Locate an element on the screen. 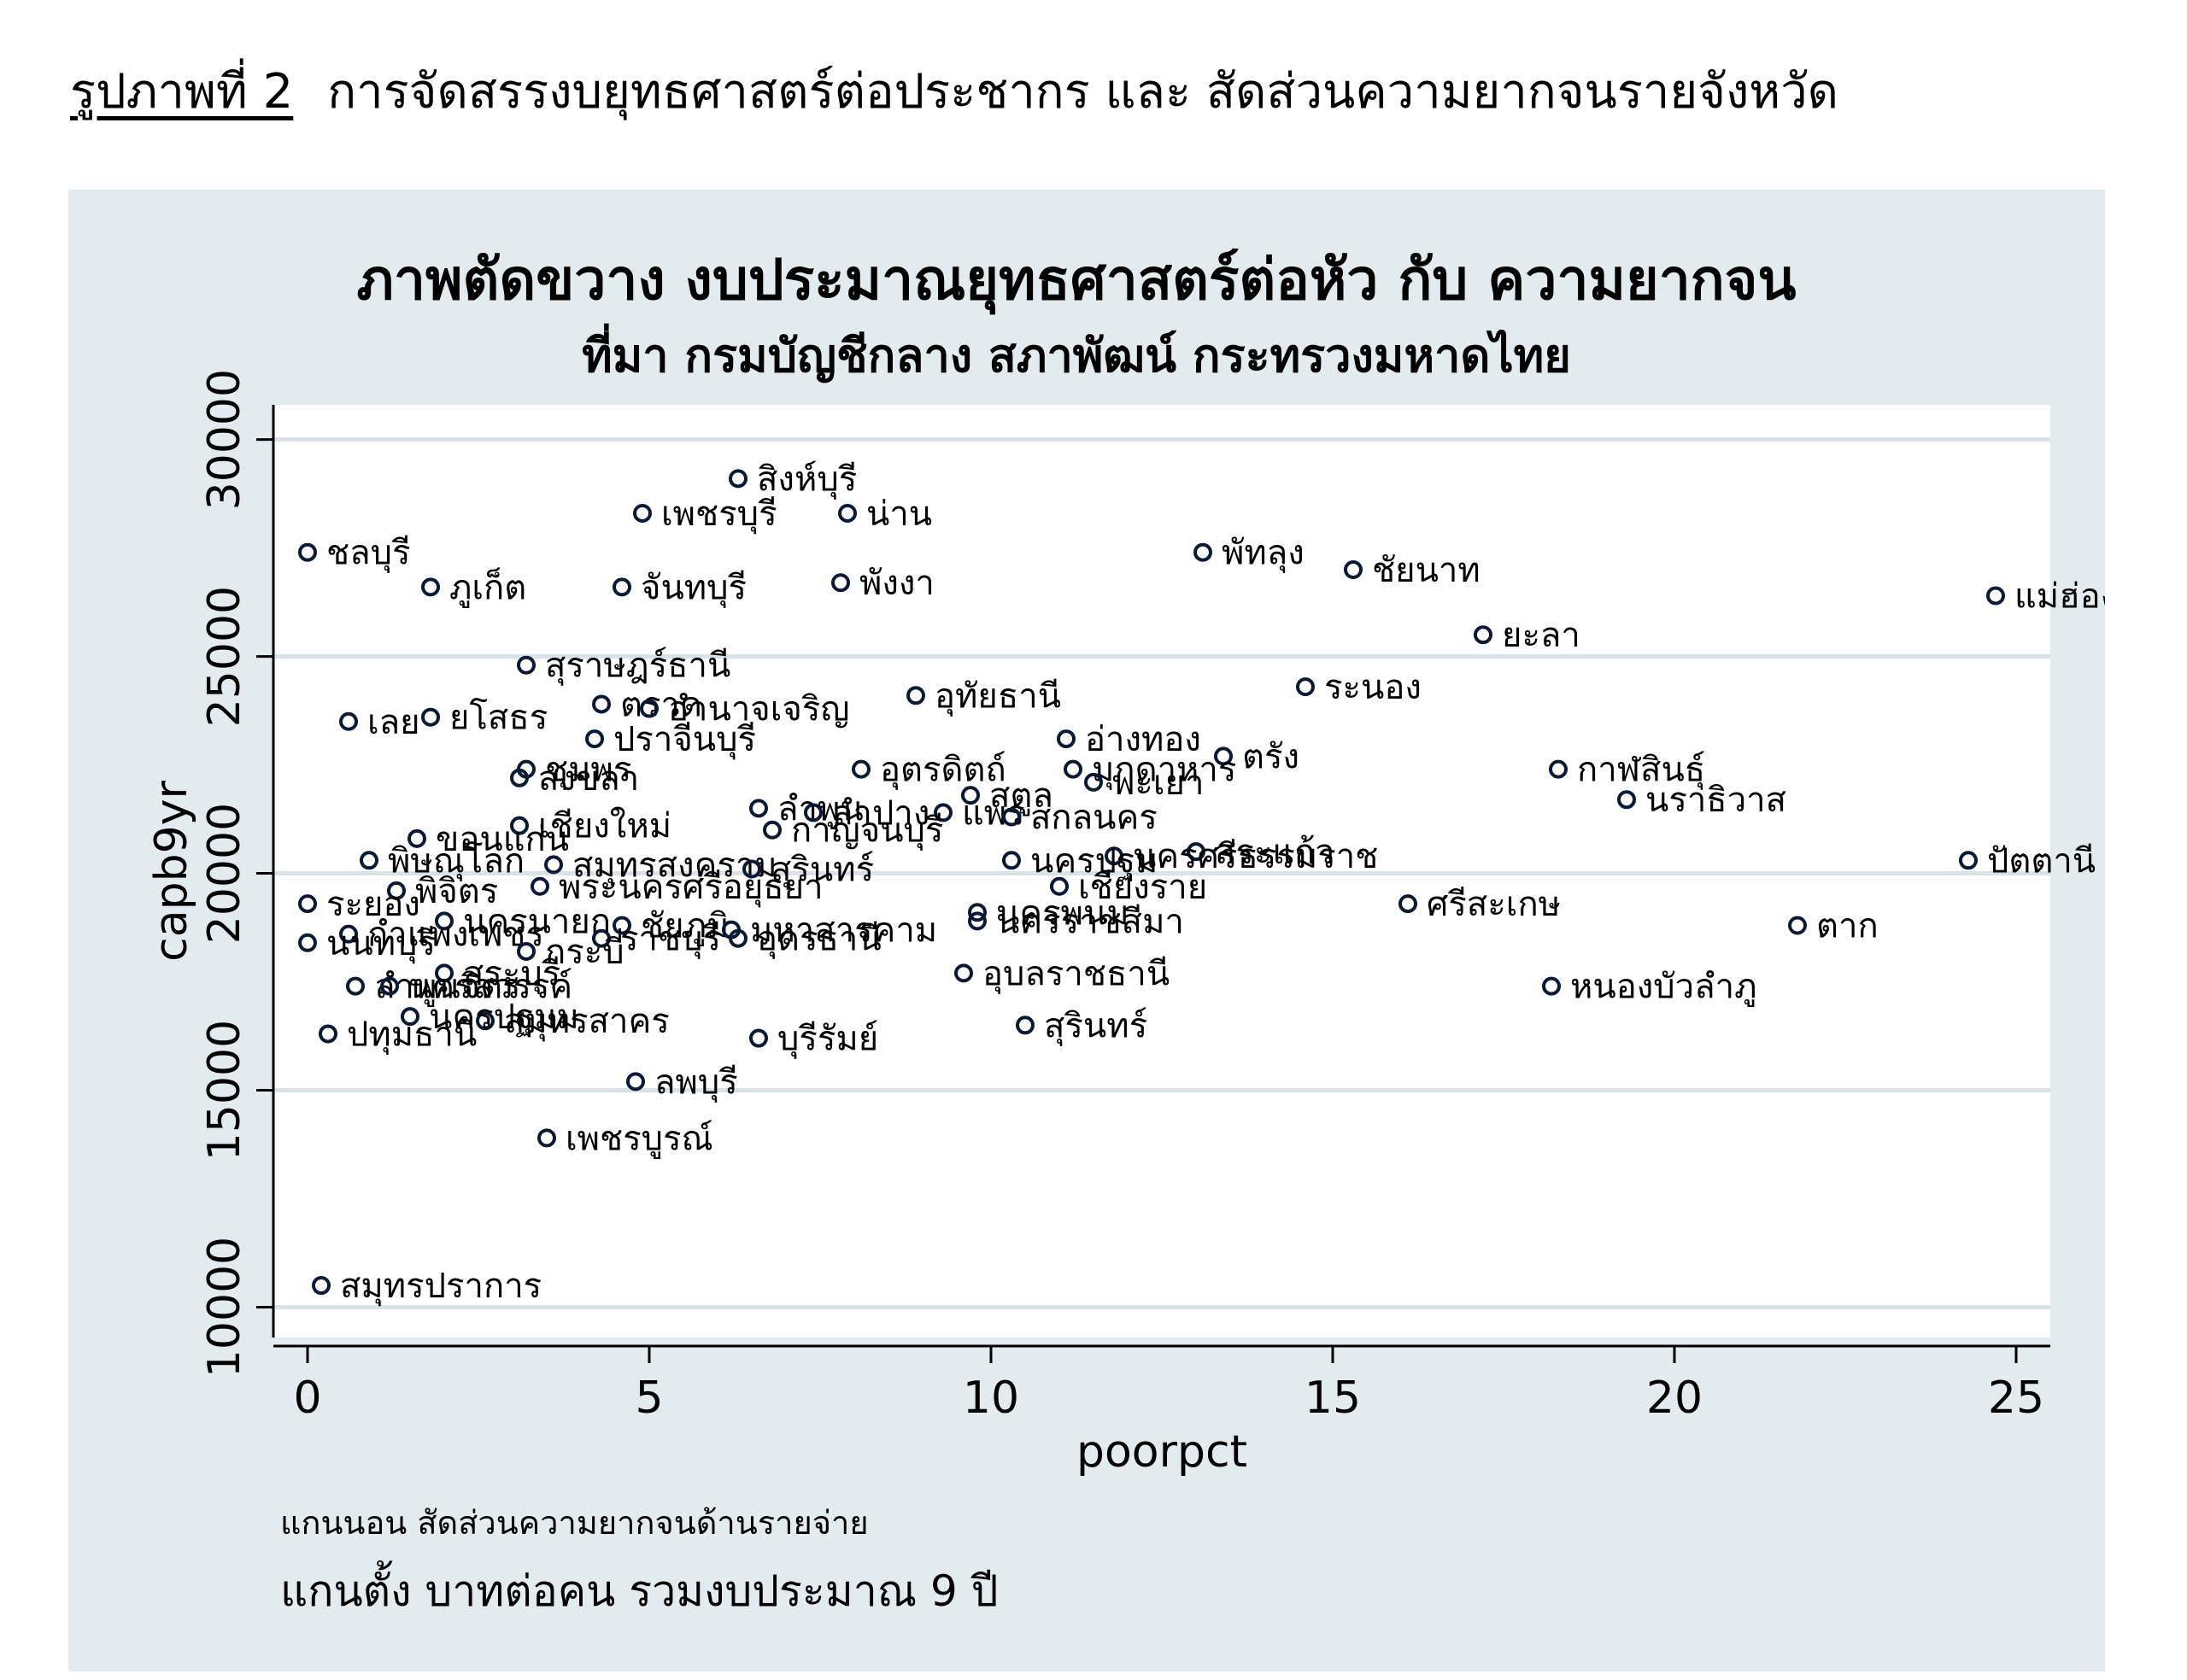 This screenshot has width=2187, height=1680. point-label: มหาสารคาม is located at coordinates (843, 931).